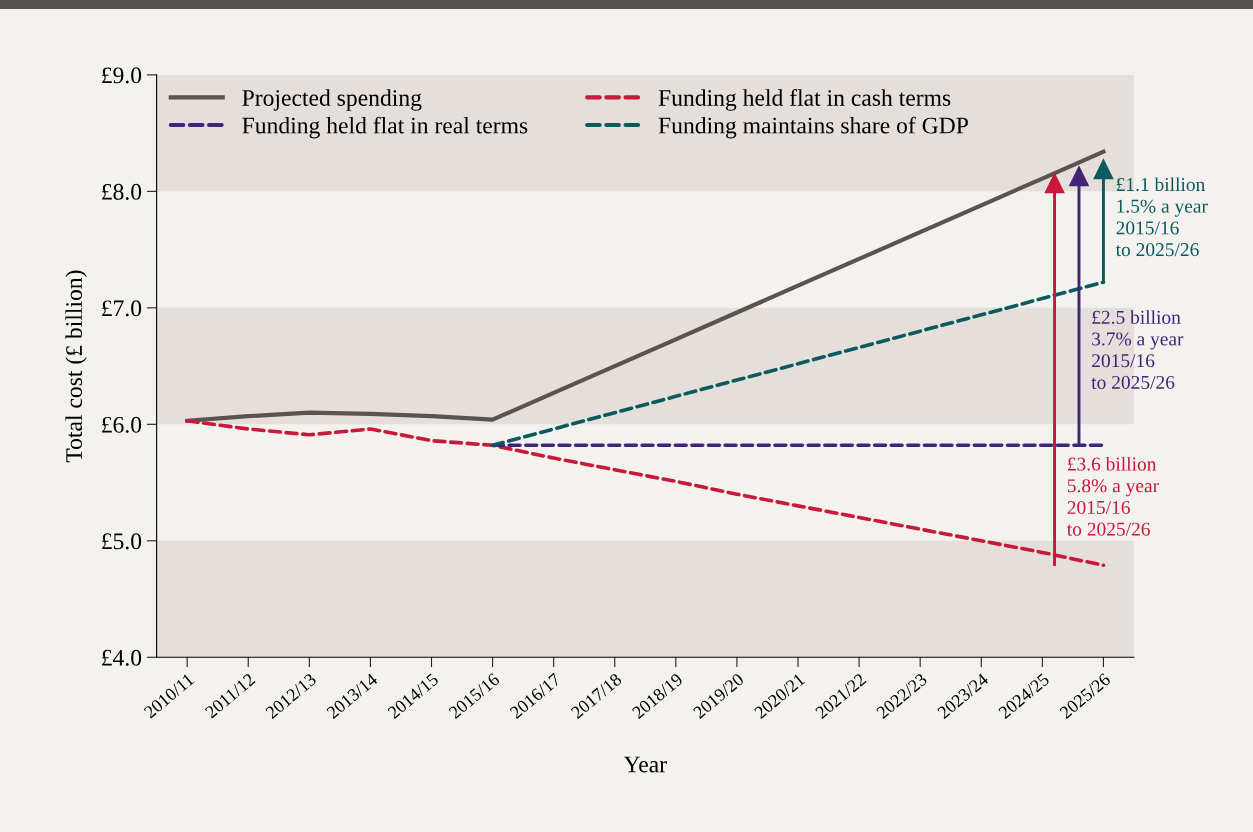 This screenshot has width=1253, height=832. What do you see at coordinates (76, 366) in the screenshot?
I see `y-axis-title: Total cost (£ billion)` at bounding box center [76, 366].